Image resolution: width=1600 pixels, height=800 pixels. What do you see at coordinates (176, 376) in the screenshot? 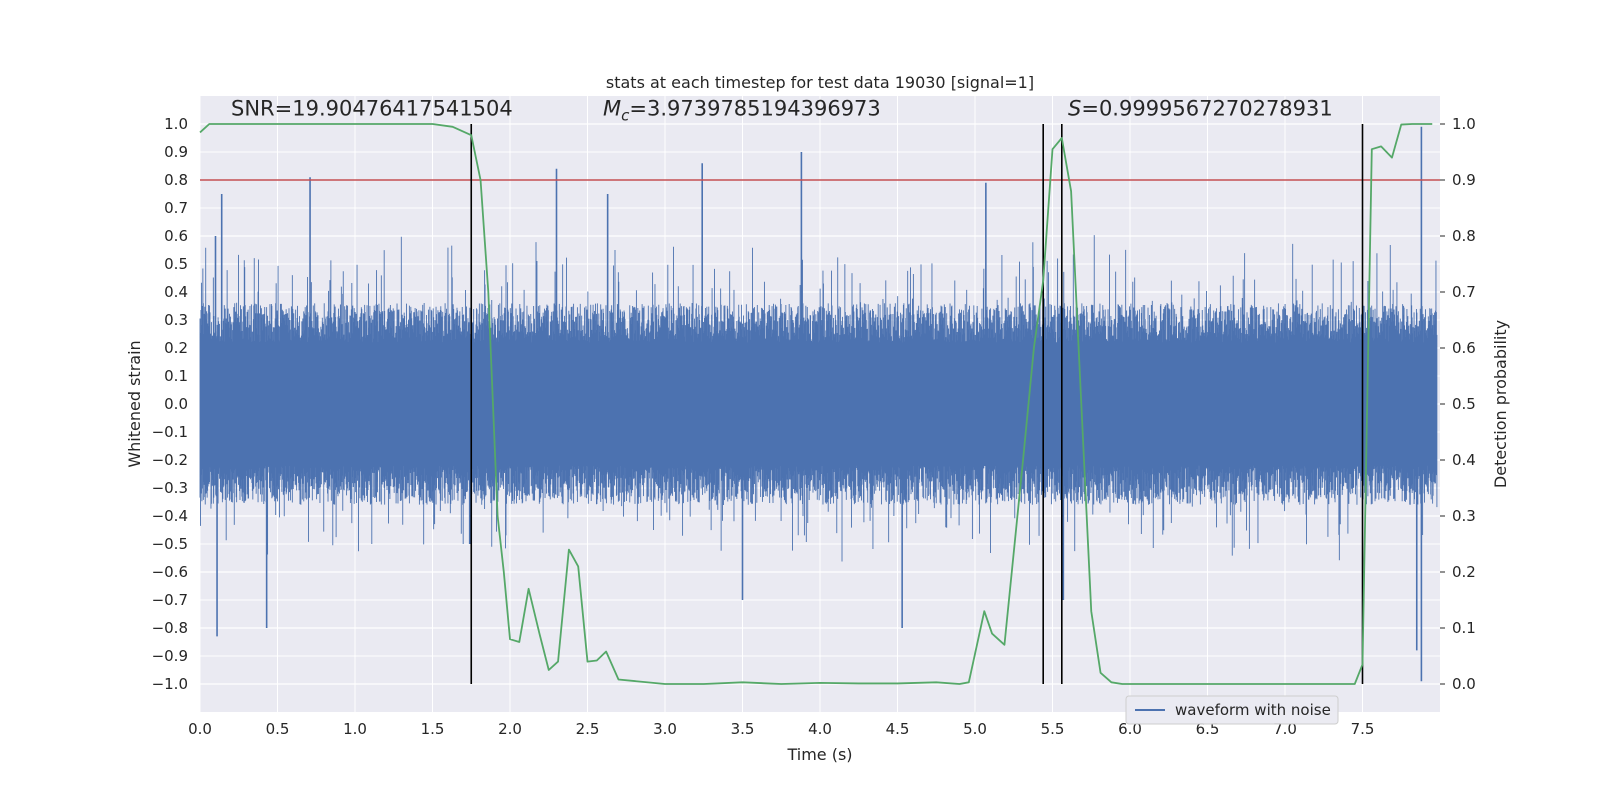
I see `left-y-tick-label: 0.1` at bounding box center [176, 376].